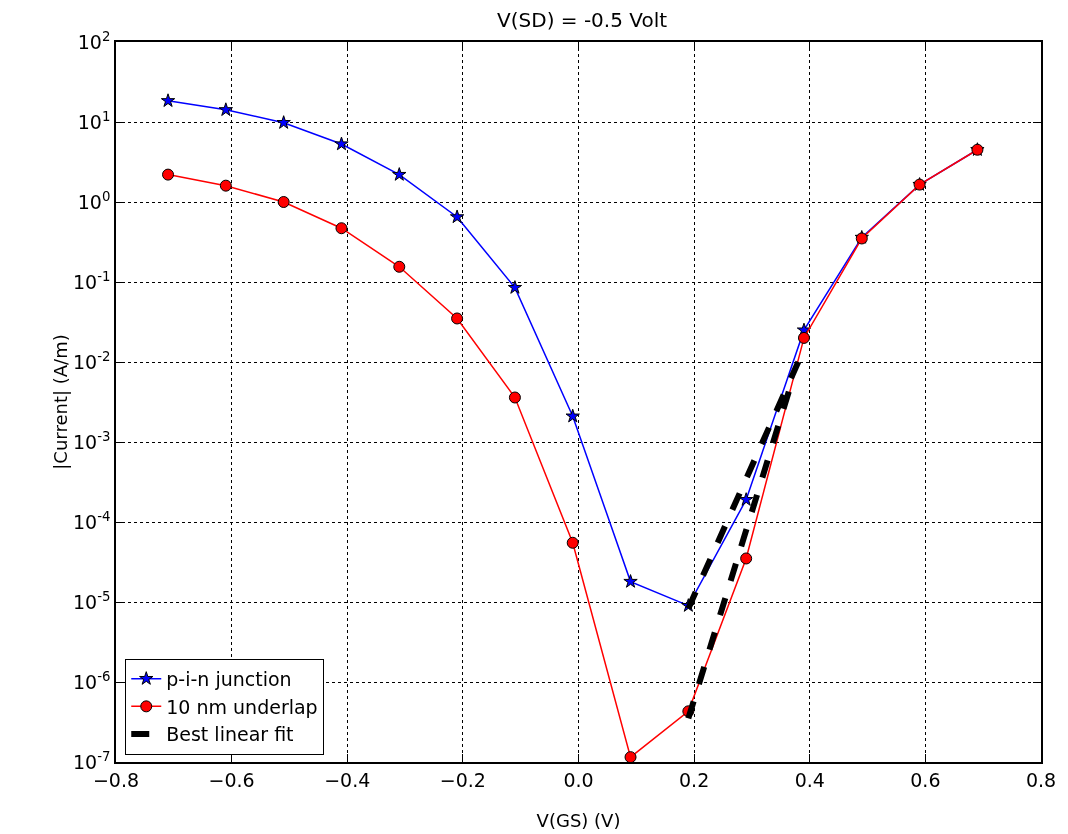 This screenshot has width=1068, height=834. Describe the element at coordinates (694, 779) in the screenshot. I see `x-tick-label: 0.2` at that location.